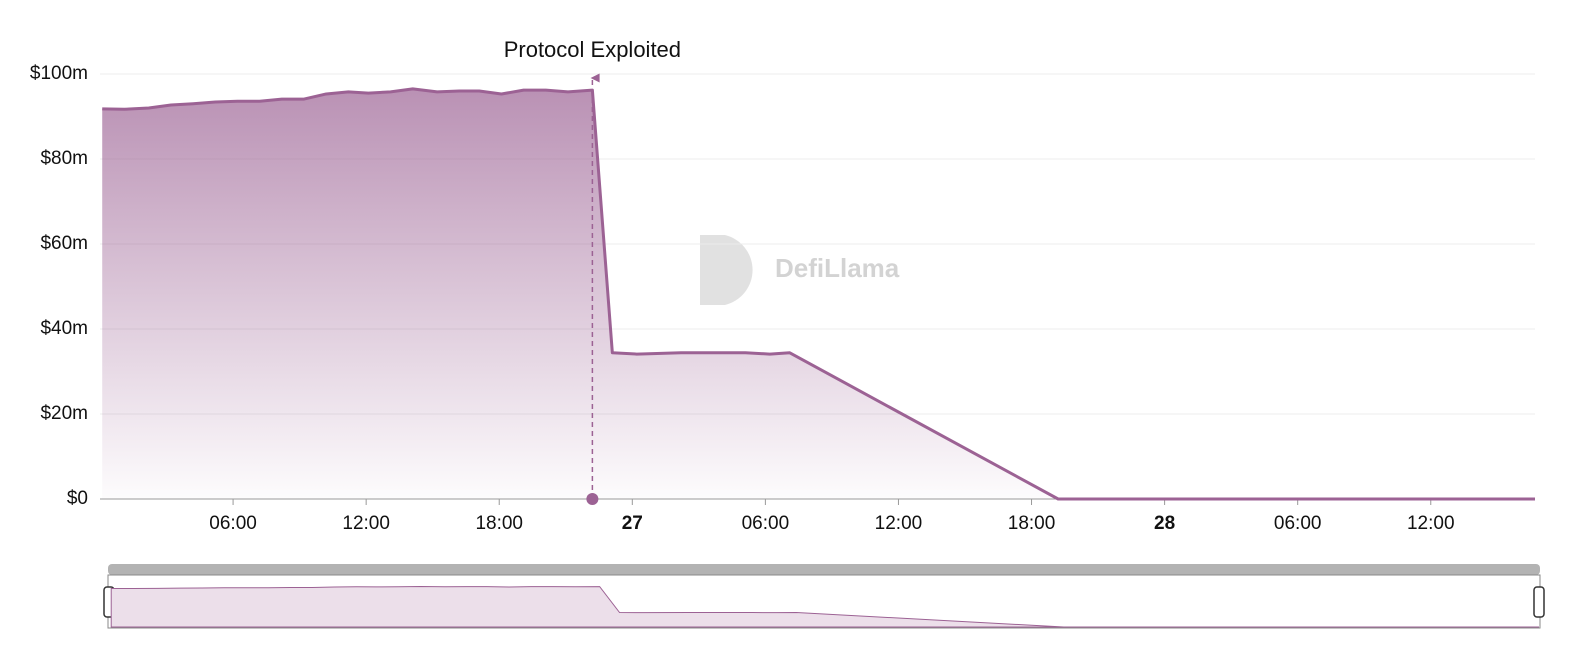 The width and height of the screenshot is (1570, 656). Describe the element at coordinates (64, 243) in the screenshot. I see `y-tick-label: $60m` at that location.